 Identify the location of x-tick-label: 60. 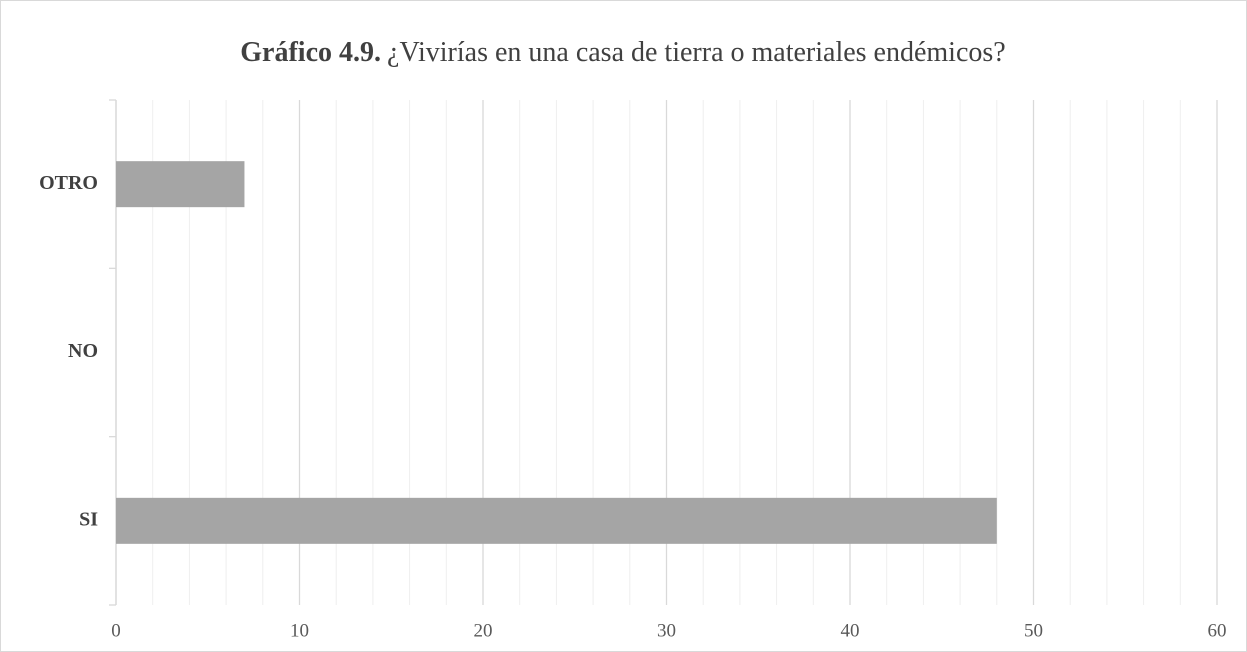
(1217, 630).